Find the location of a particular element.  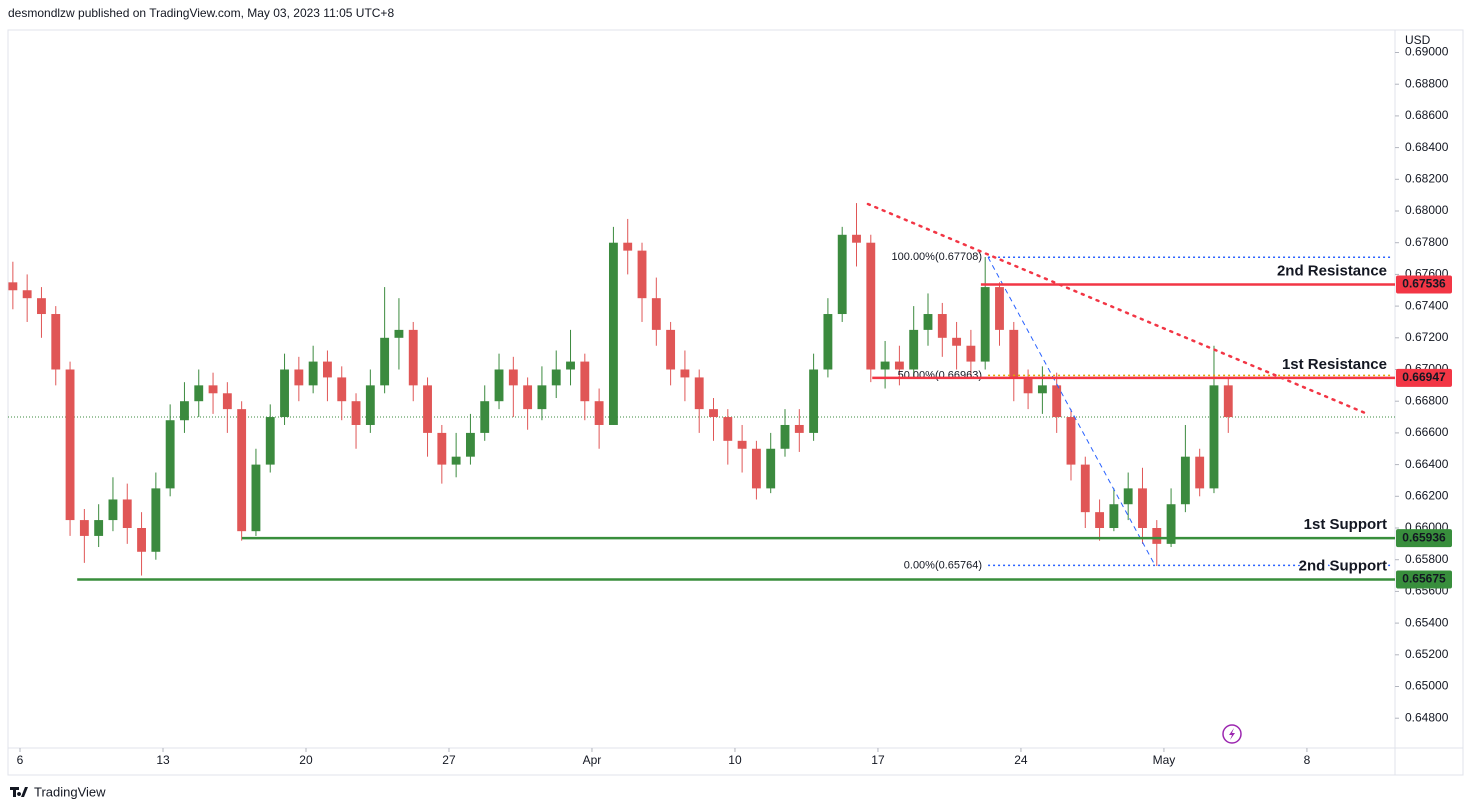

x-tick-label: 10 is located at coordinates (735, 760).